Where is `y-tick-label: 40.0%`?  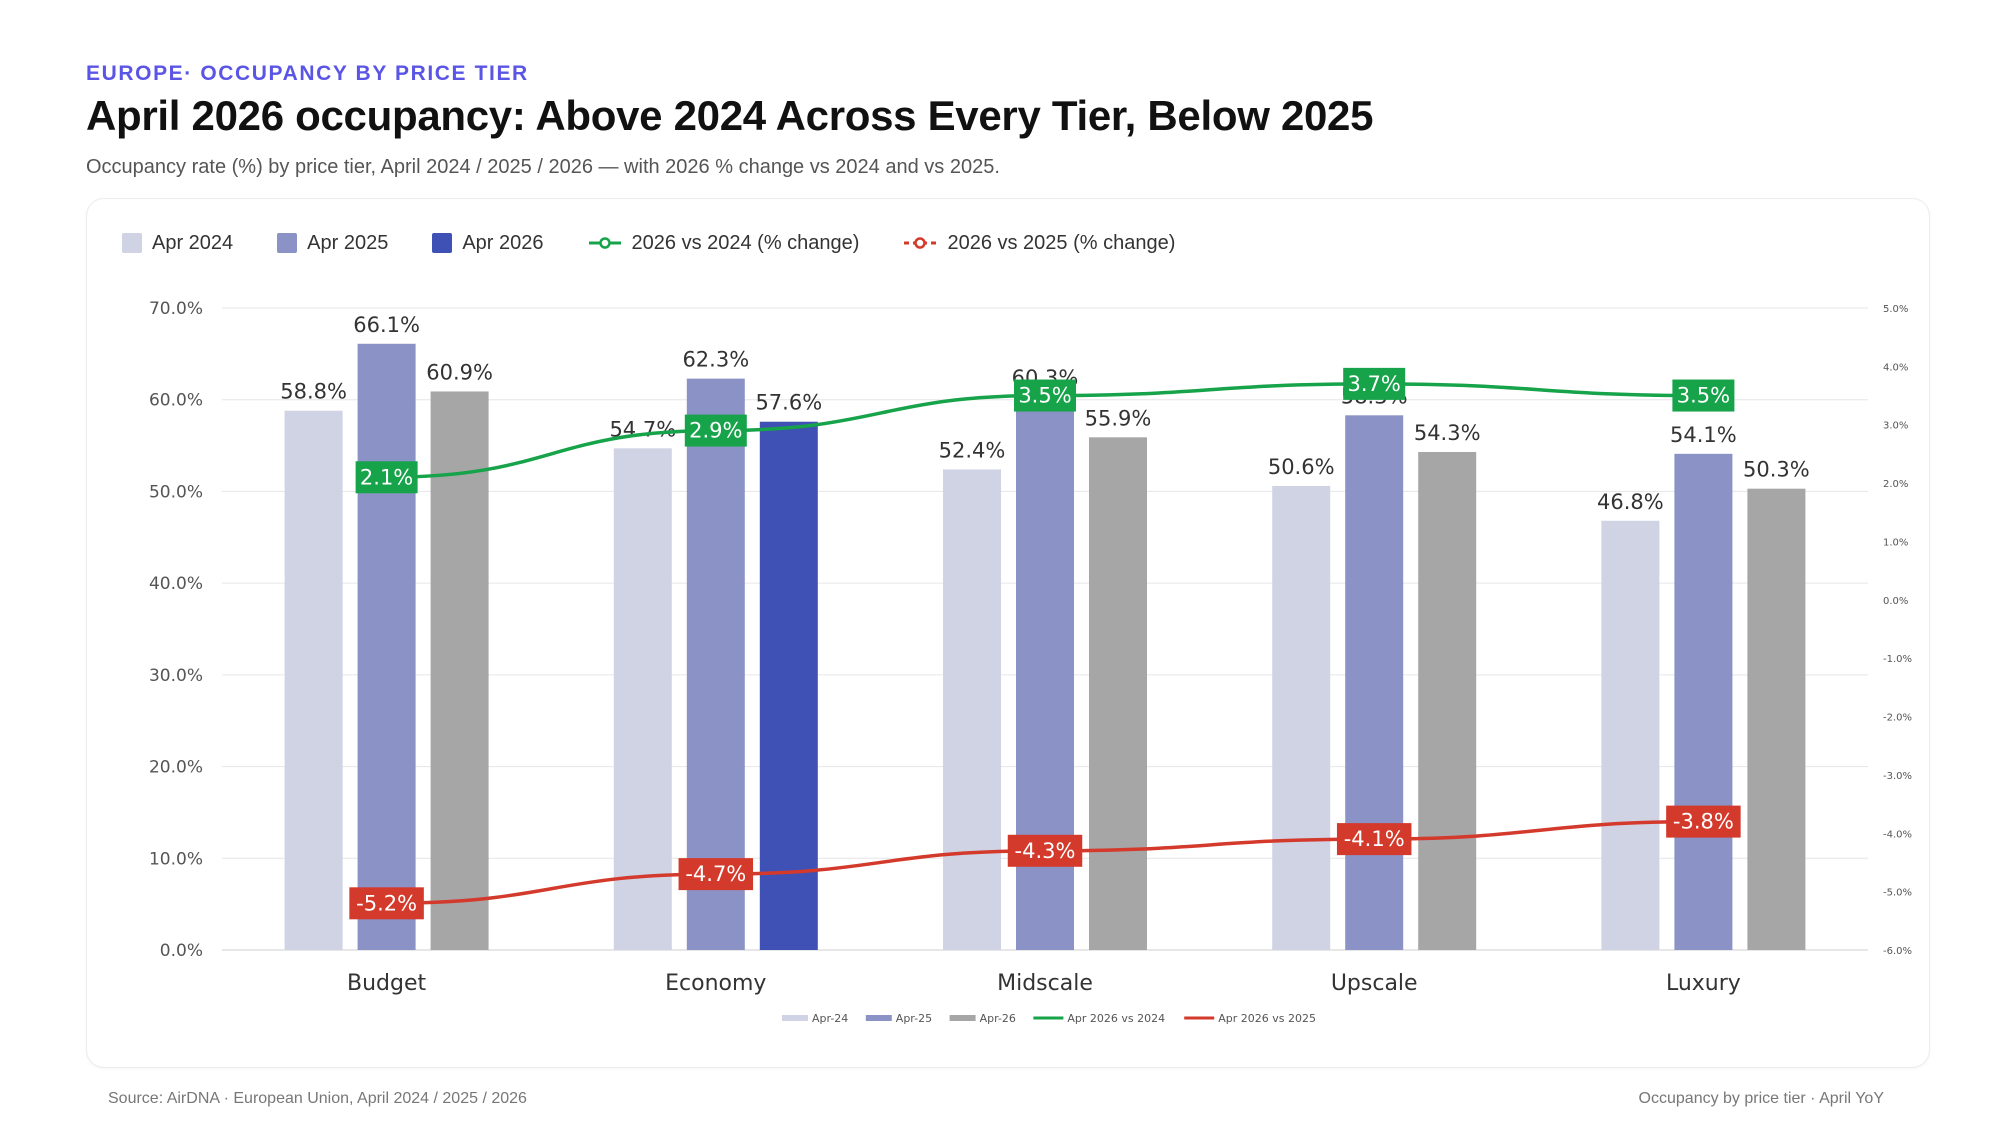 y-tick-label: 40.0% is located at coordinates (176, 584).